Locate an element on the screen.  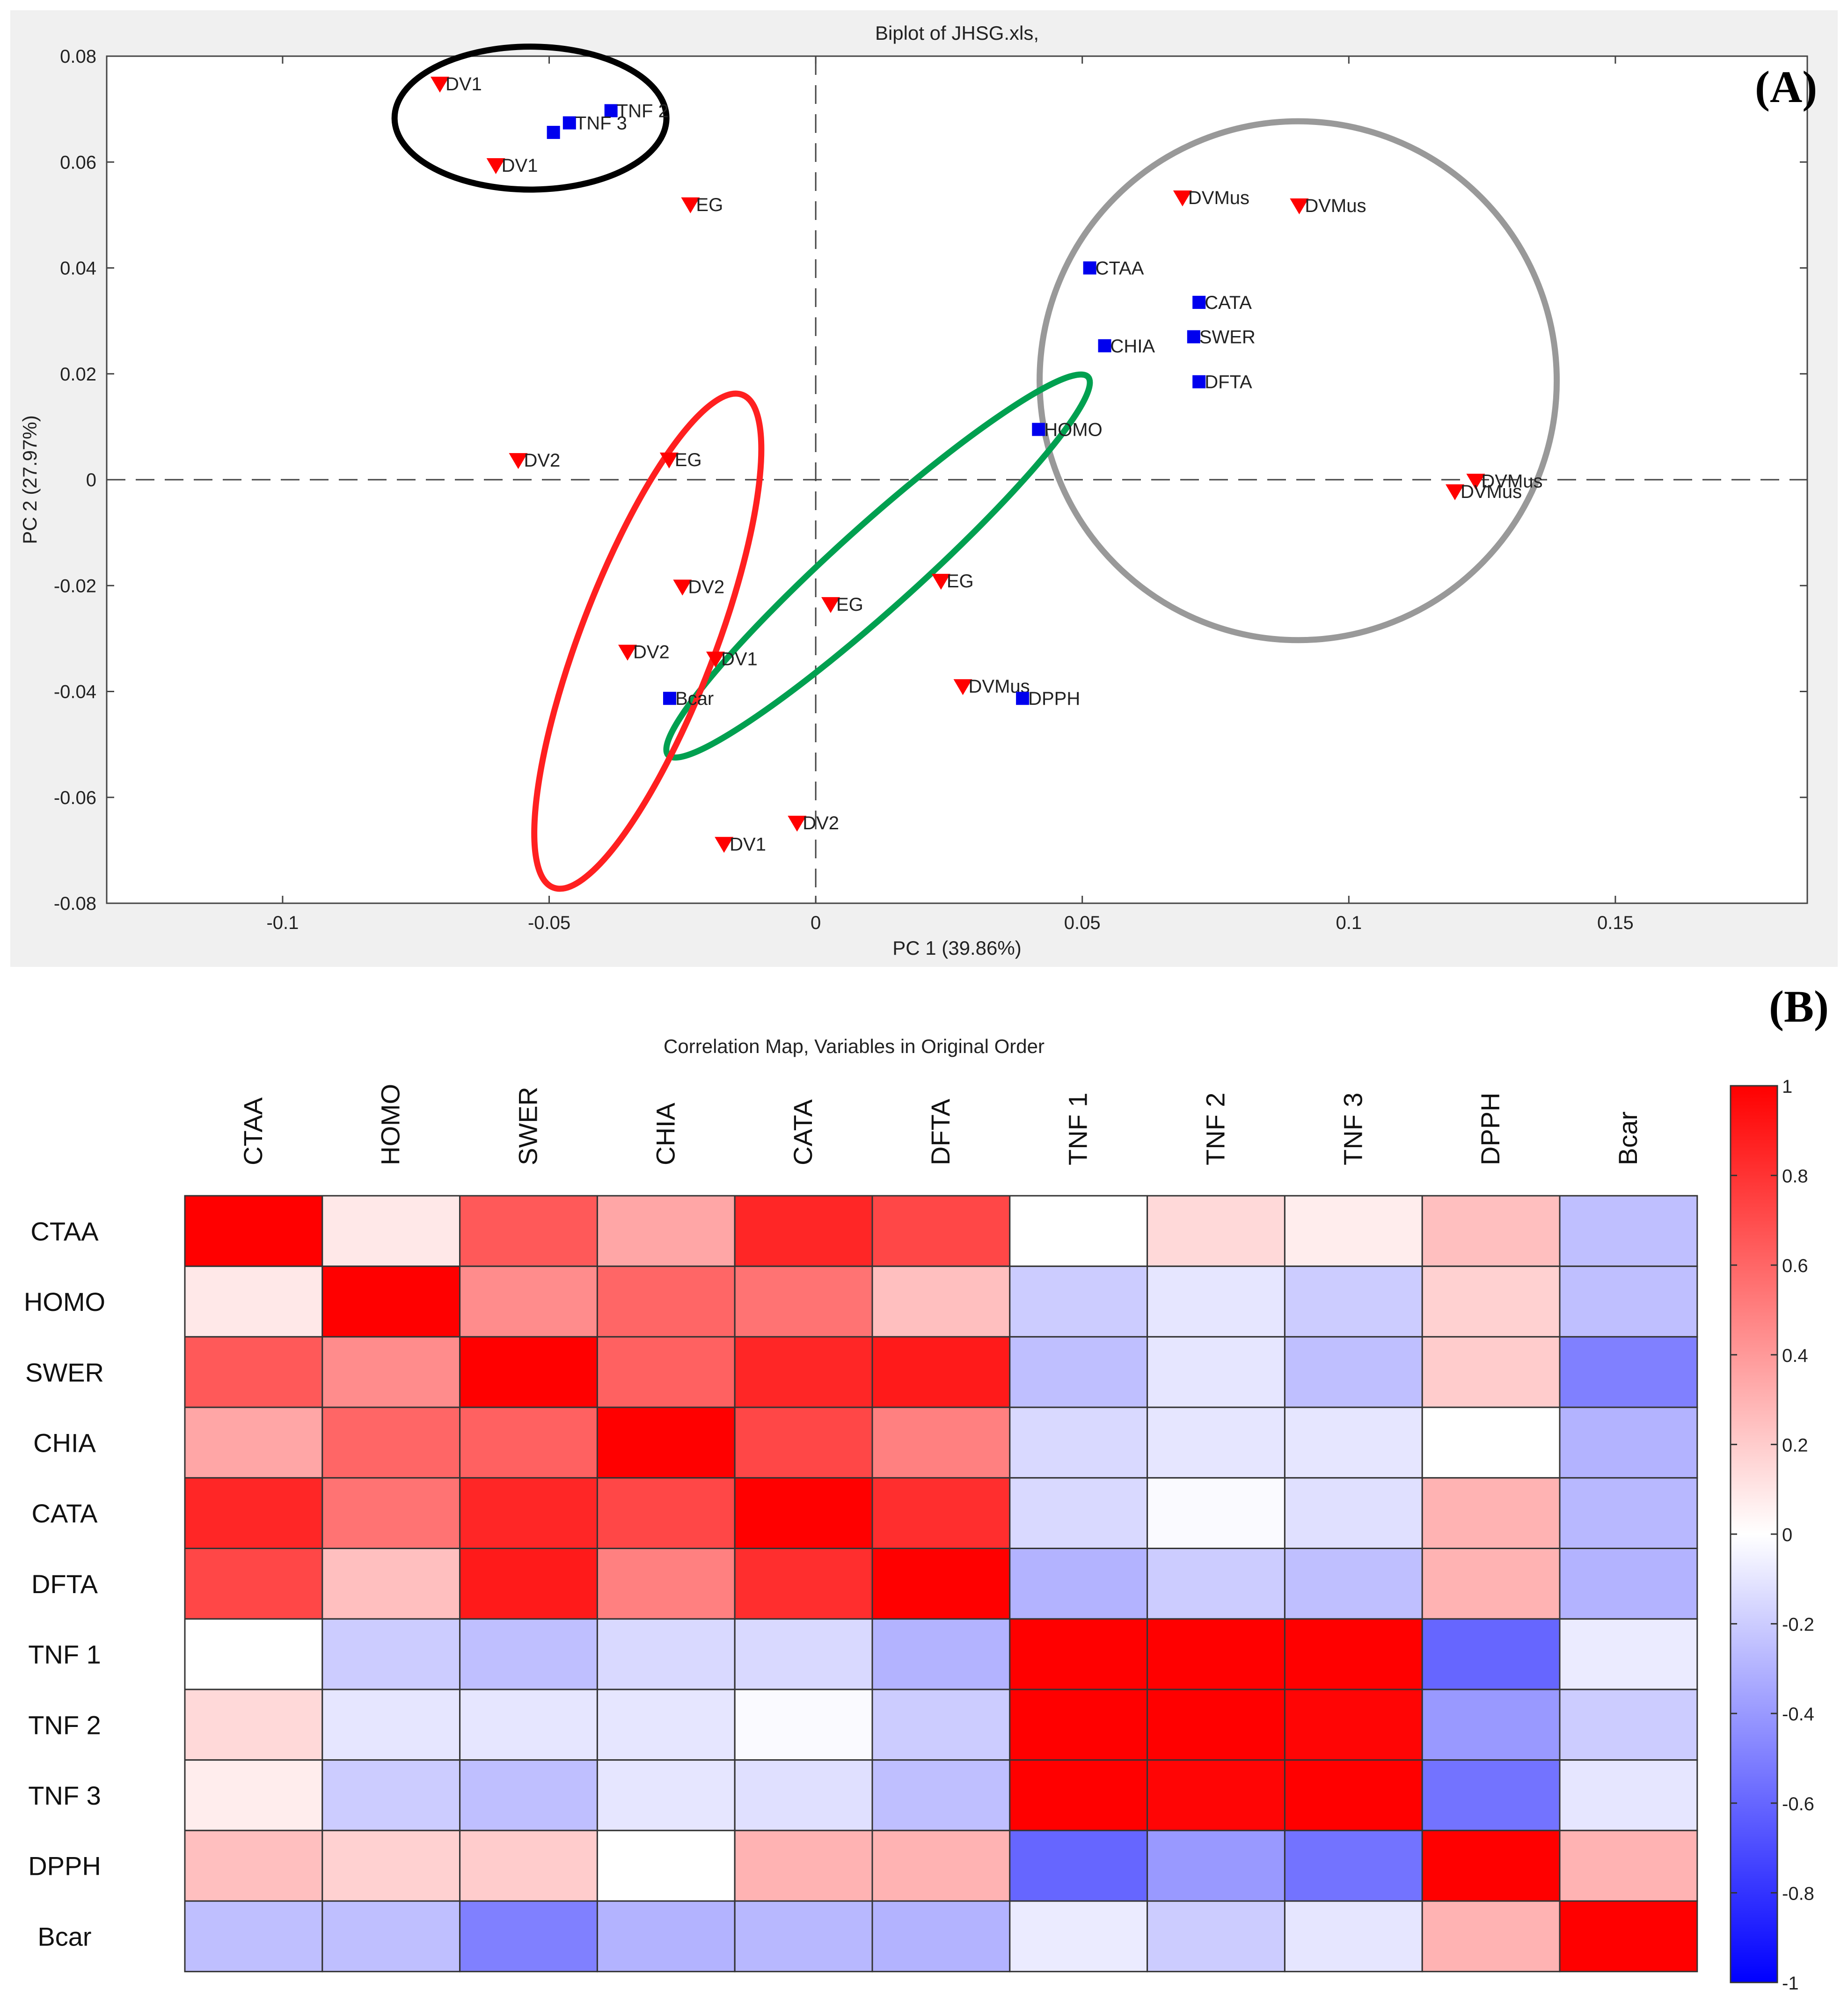
heatmap-column-label: DPPH is located at coordinates (1490, 1129).